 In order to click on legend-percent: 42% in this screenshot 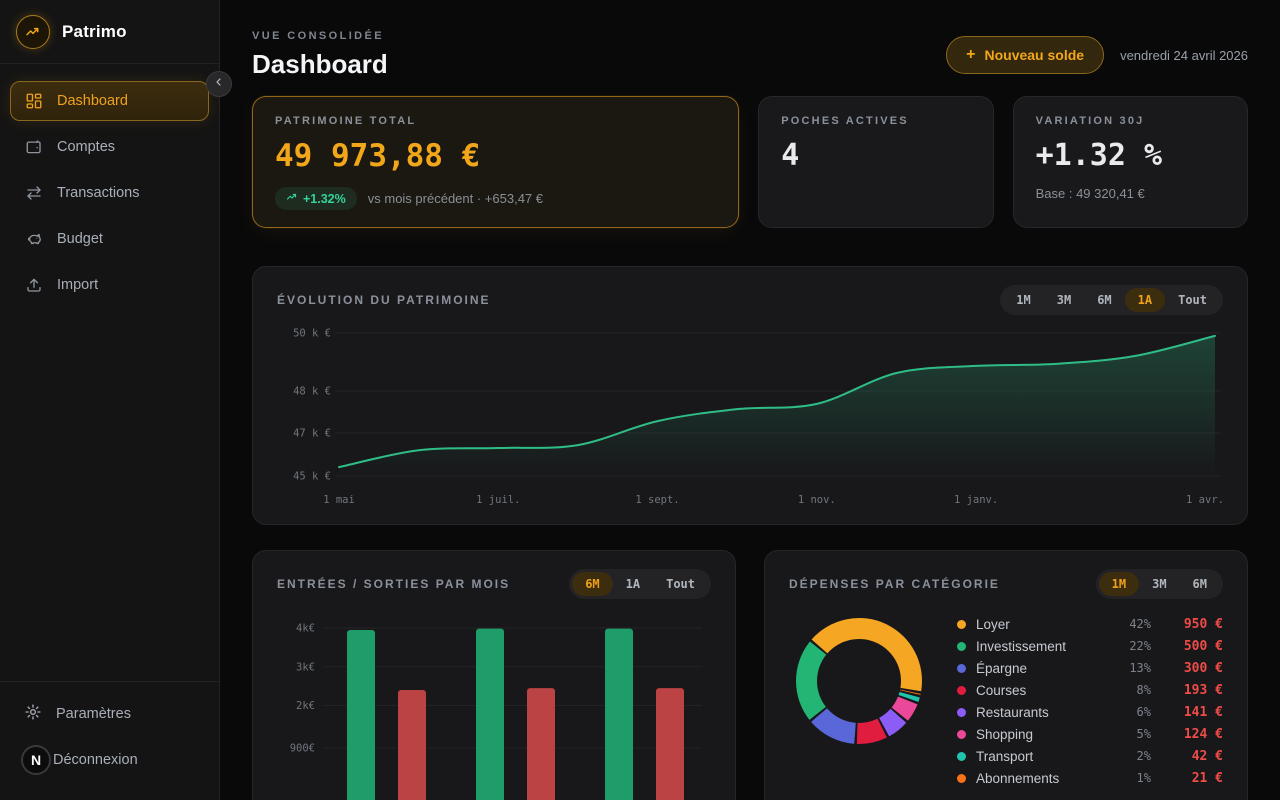, I will do `click(1140, 624)`.